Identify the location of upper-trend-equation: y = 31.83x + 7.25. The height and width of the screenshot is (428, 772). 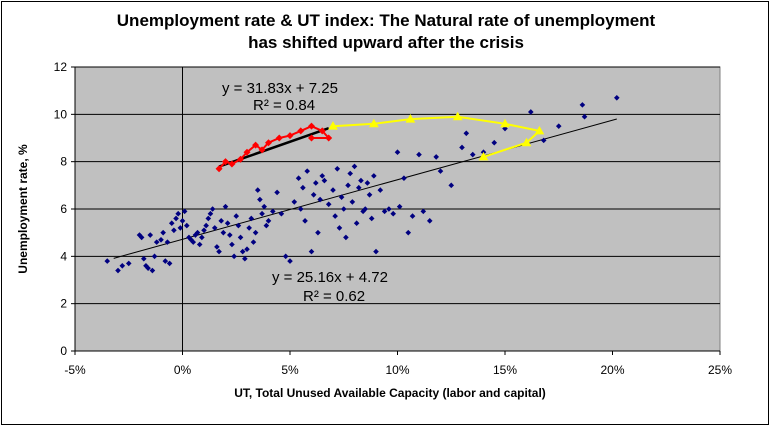
(280, 88).